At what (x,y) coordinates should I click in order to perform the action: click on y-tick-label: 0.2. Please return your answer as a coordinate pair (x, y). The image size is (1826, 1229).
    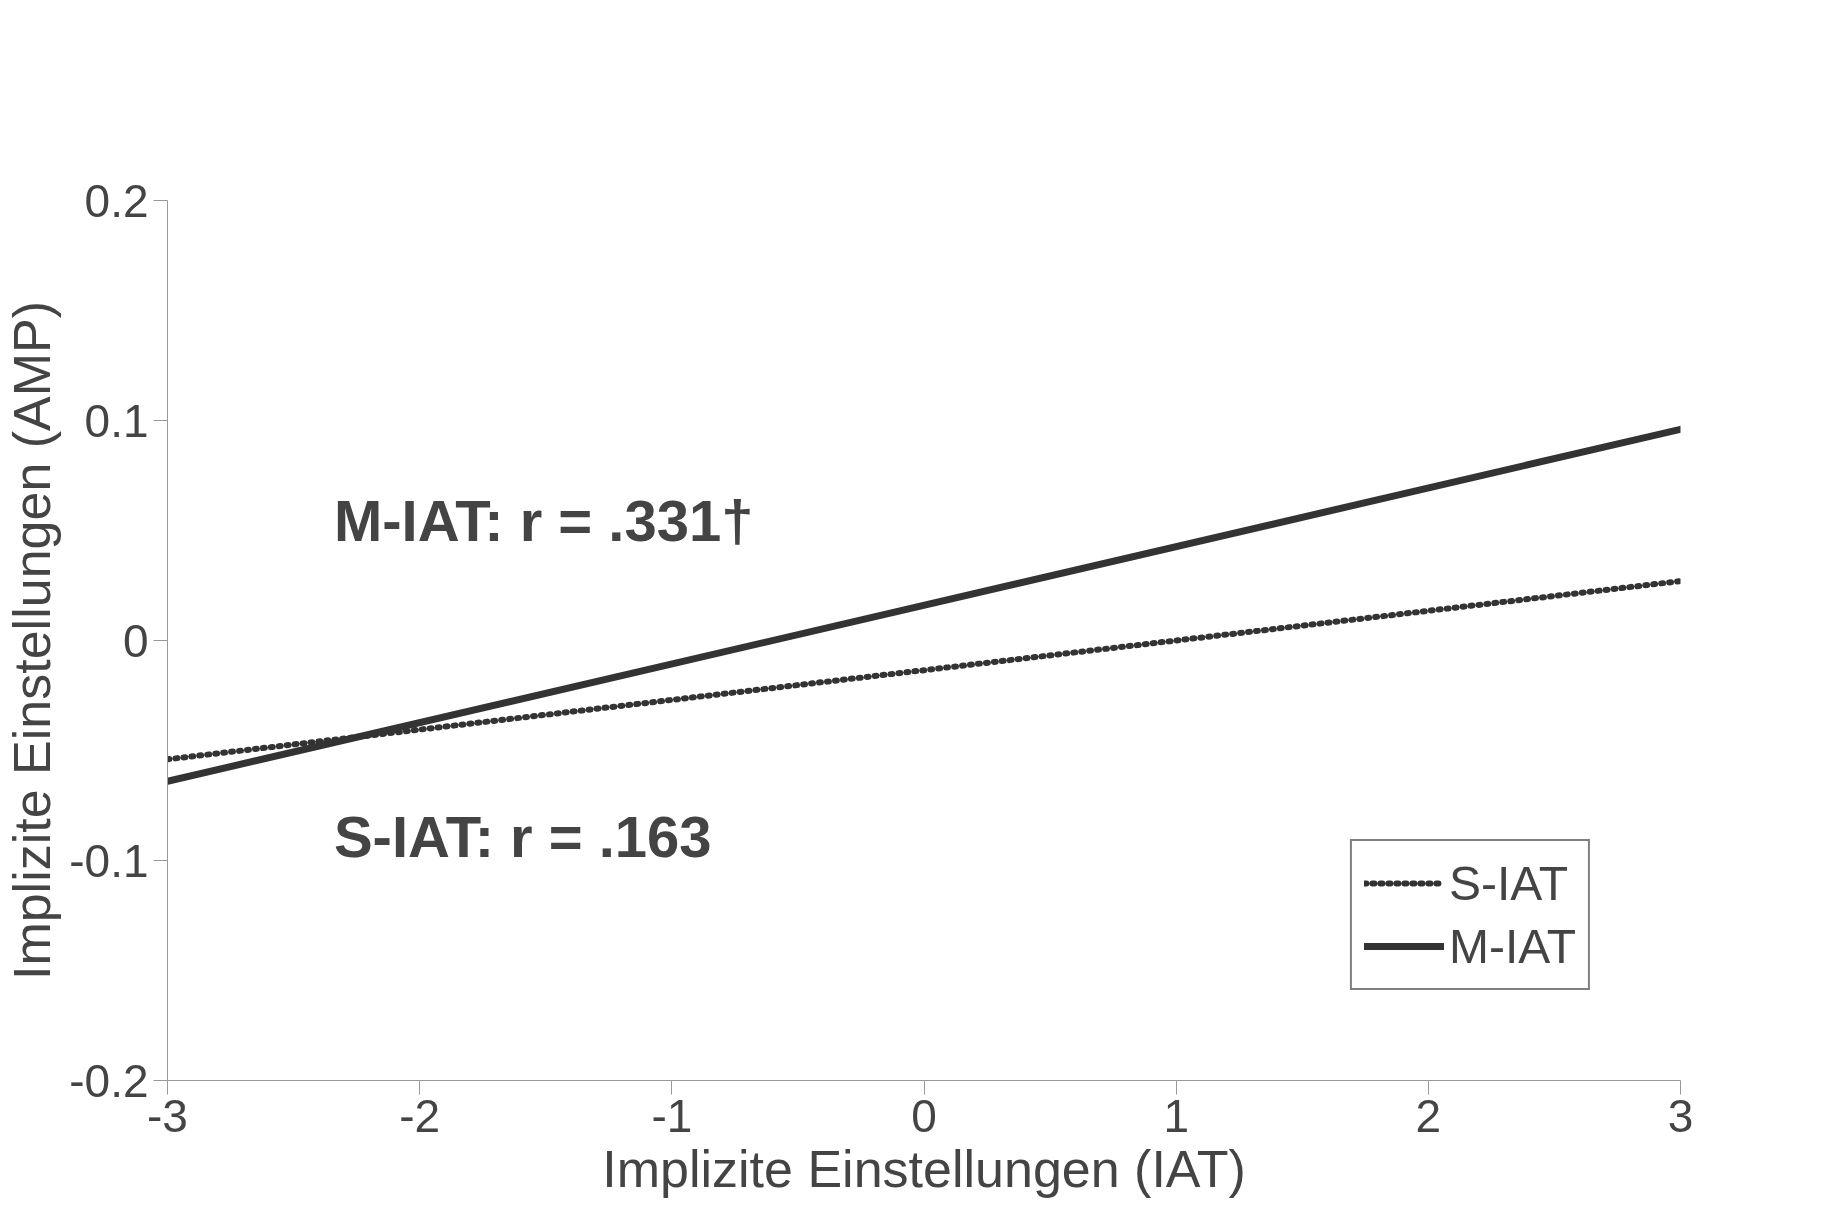
    Looking at the image, I should click on (116, 200).